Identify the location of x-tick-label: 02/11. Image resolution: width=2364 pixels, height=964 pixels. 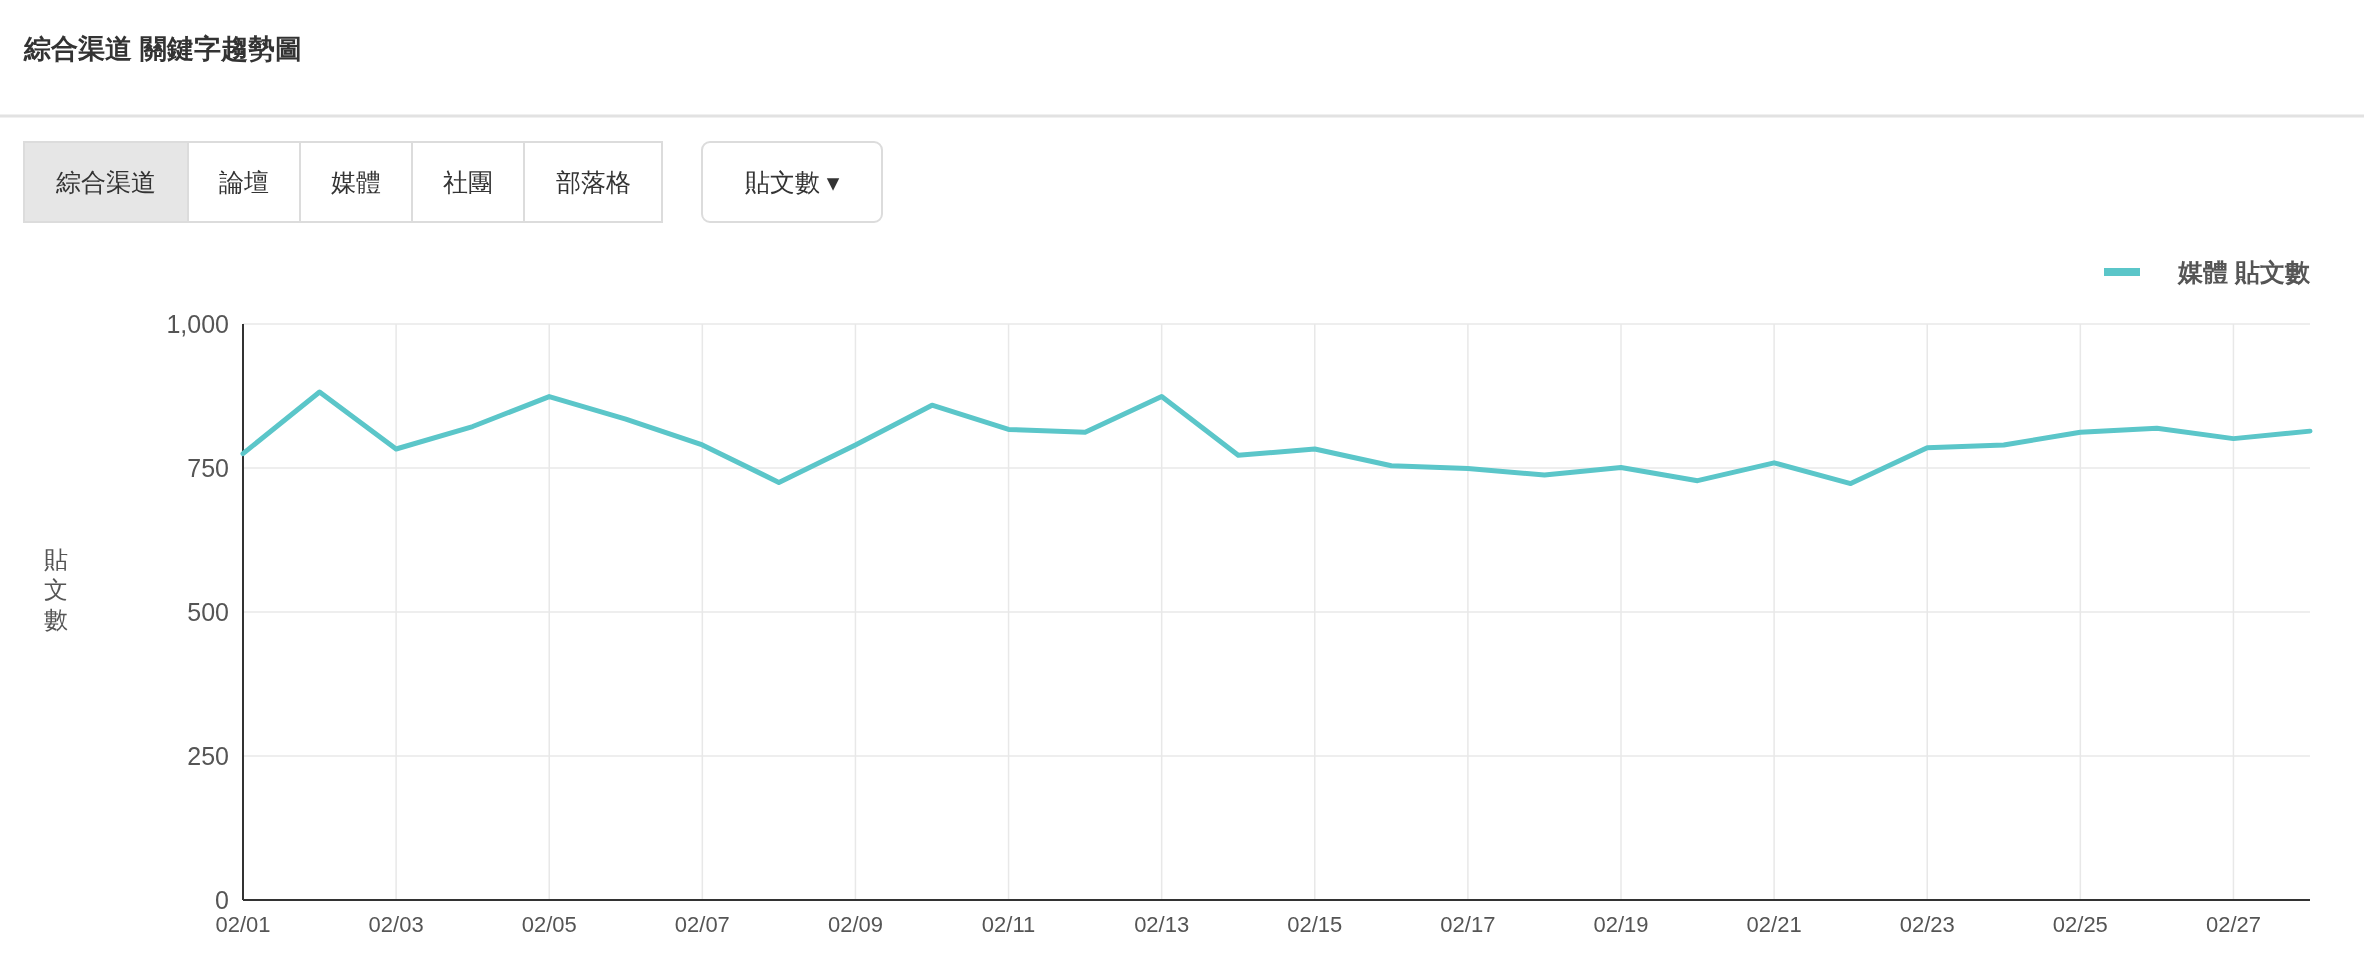
(1008, 924).